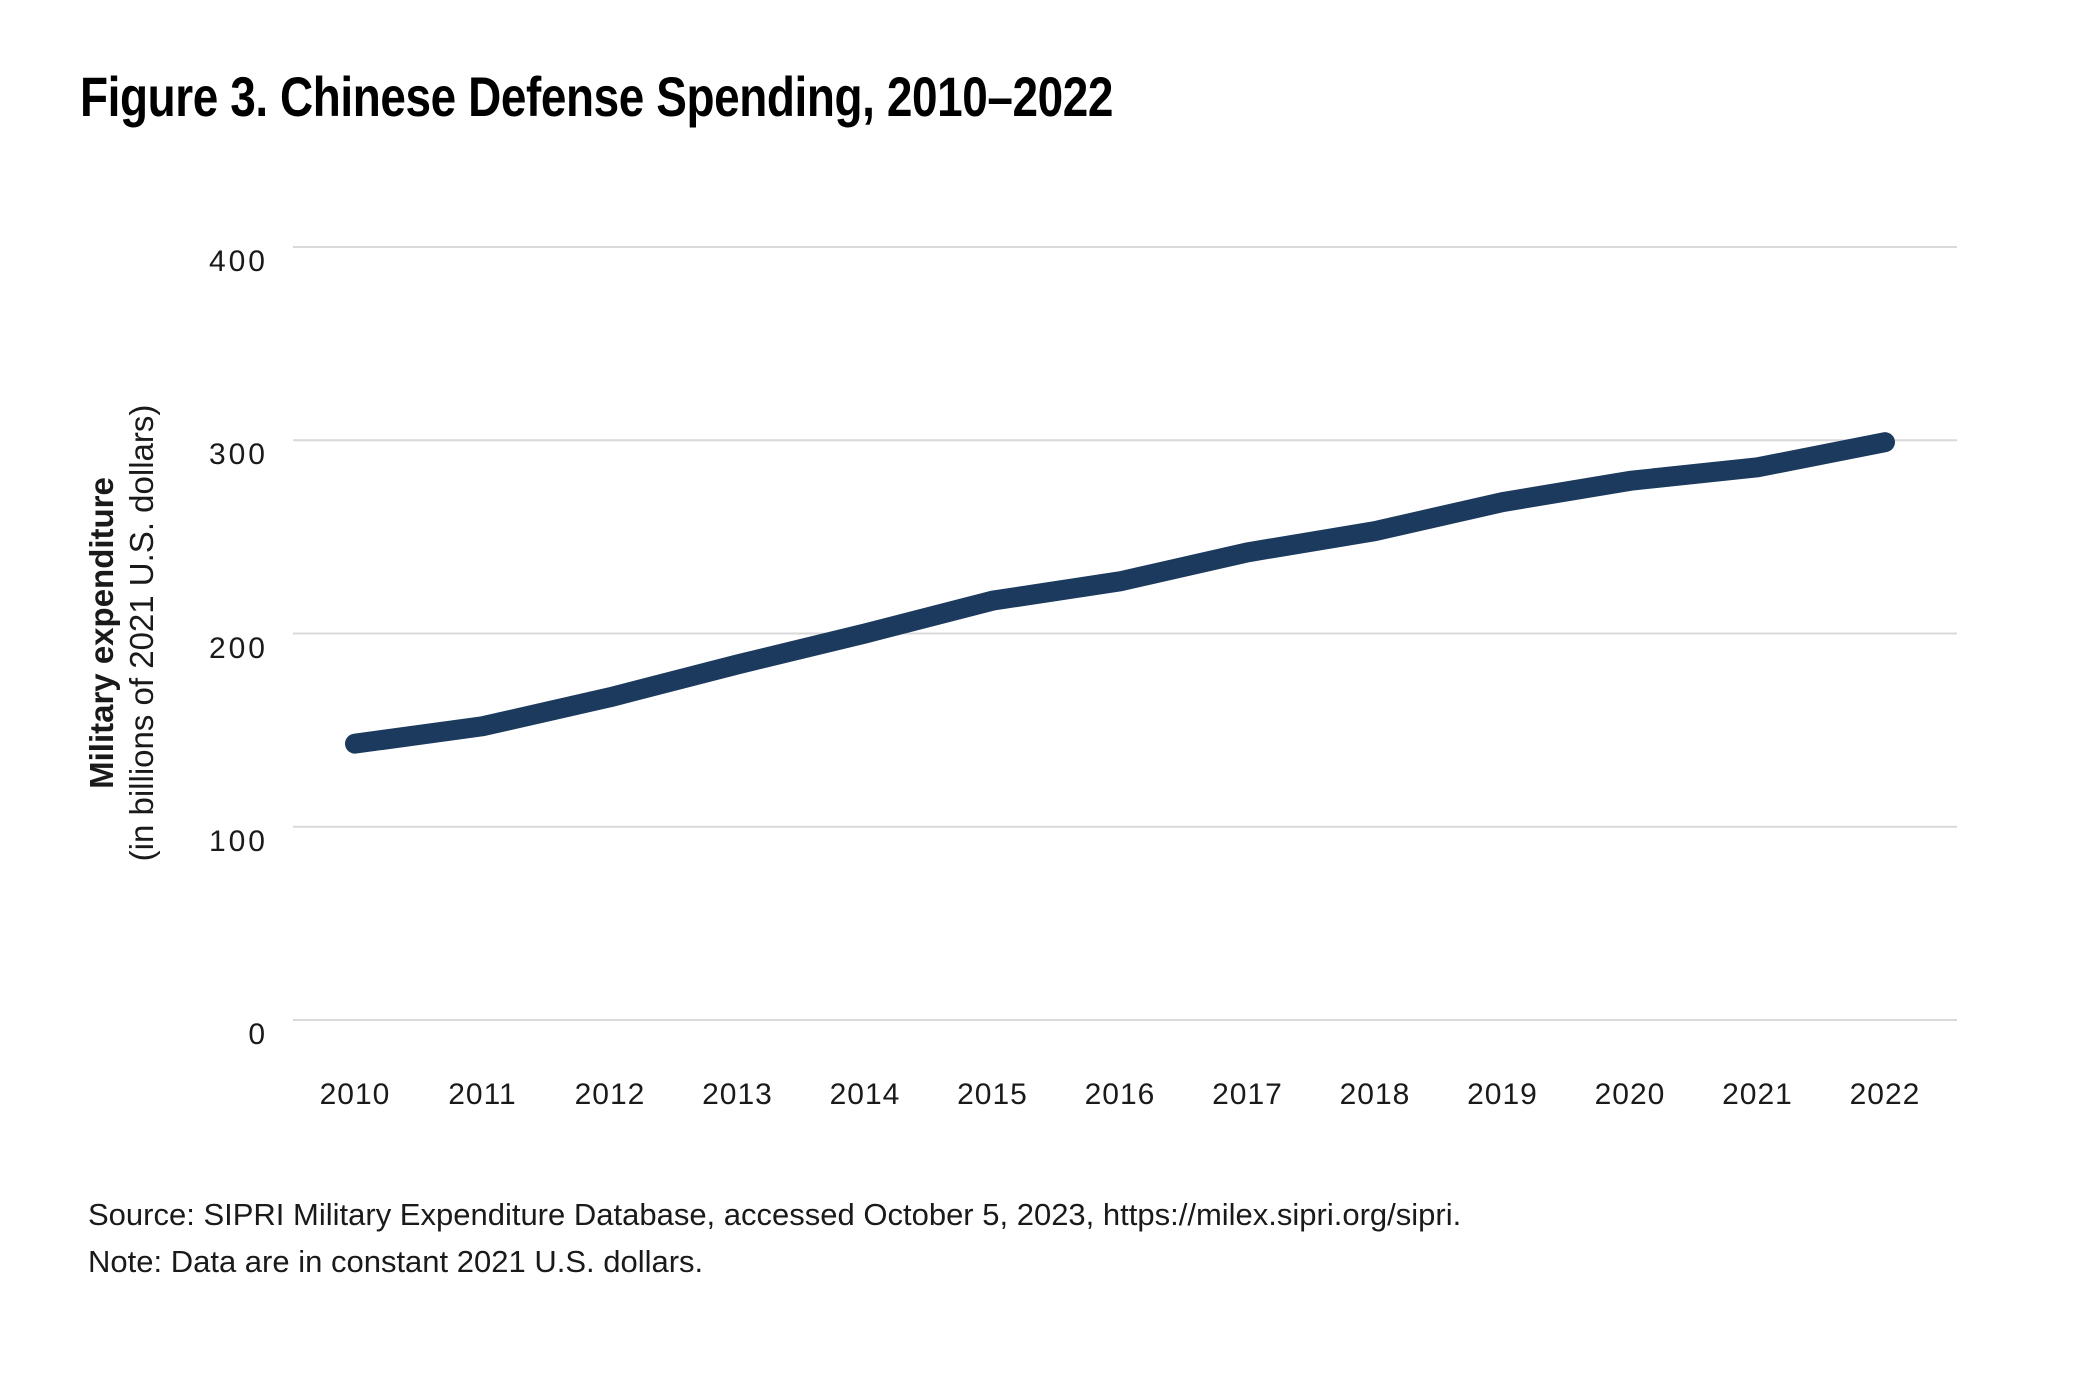 This screenshot has height=1379, width=2084. What do you see at coordinates (610, 1094) in the screenshot?
I see `x-tick-label: 2012` at bounding box center [610, 1094].